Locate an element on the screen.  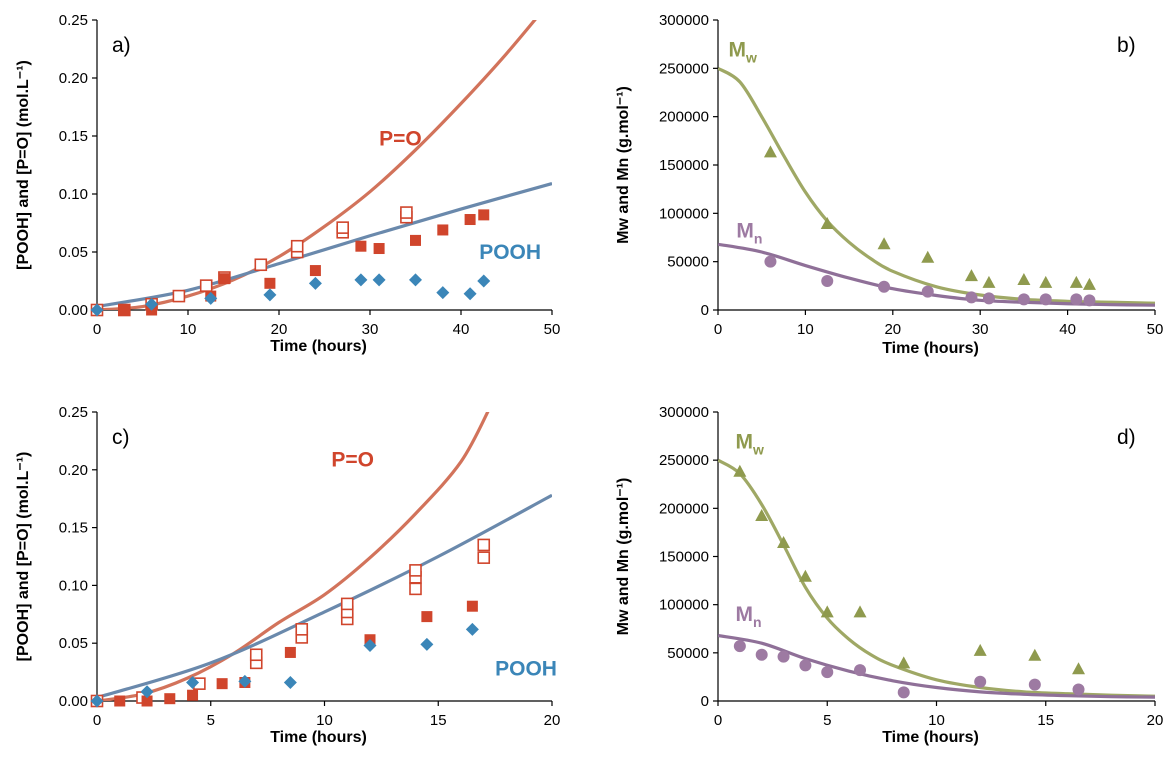
y-tick-label: 250000 is located at coordinates (684, 460).